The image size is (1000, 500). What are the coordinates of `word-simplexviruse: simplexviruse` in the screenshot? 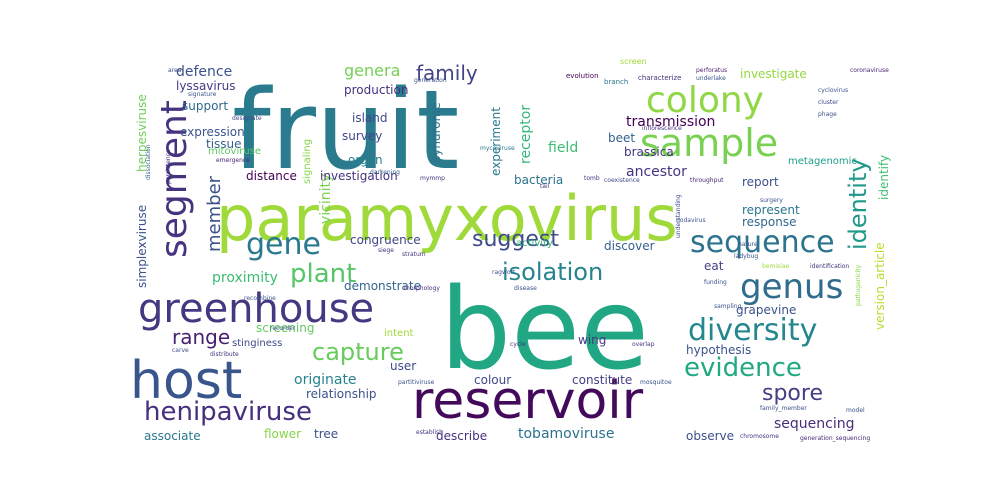 It's located at (142, 246).